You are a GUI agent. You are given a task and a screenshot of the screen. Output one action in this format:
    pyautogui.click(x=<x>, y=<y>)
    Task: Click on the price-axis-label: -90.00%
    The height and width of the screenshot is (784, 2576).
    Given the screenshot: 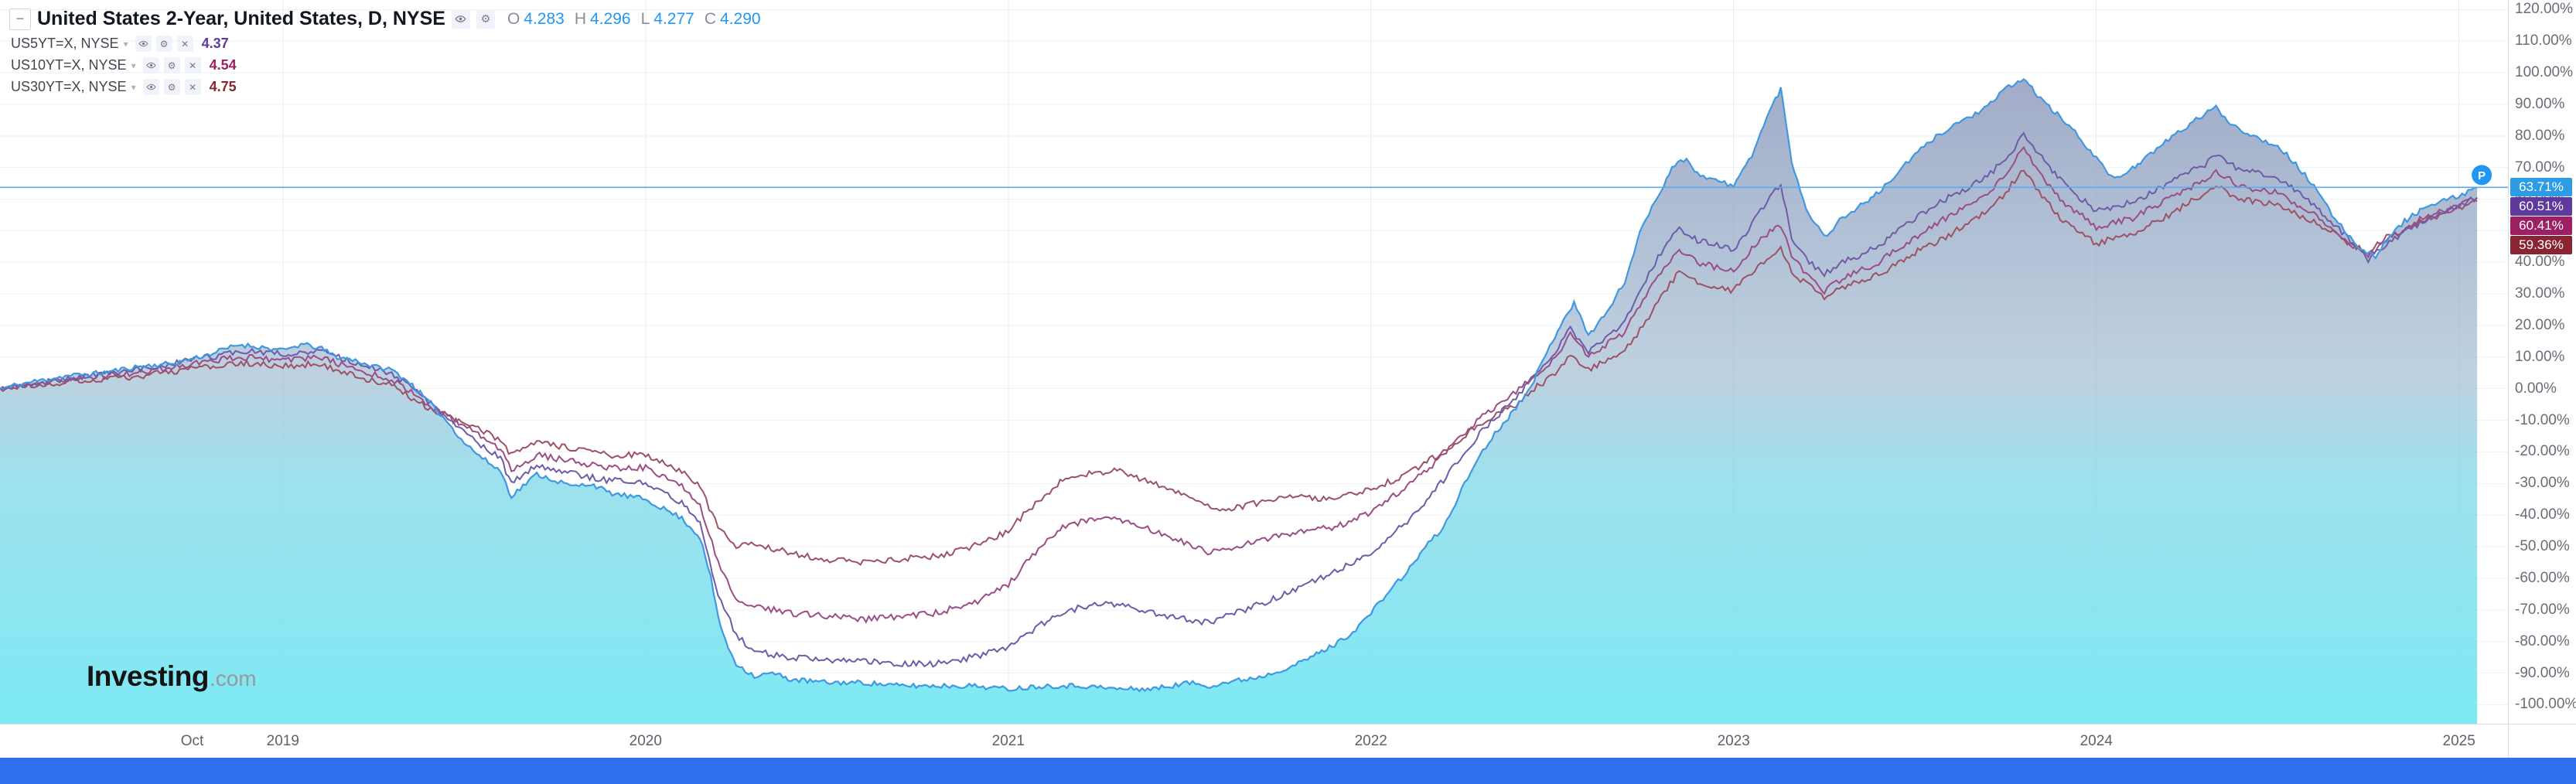 What is the action you would take?
    pyautogui.click(x=2543, y=672)
    